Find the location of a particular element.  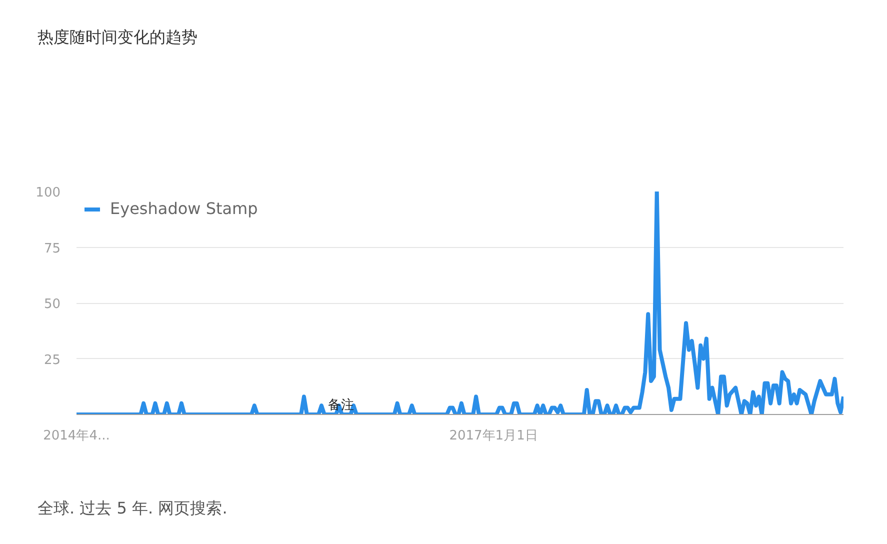

chart-title: 热度随时间变化的趋势 is located at coordinates (118, 37).